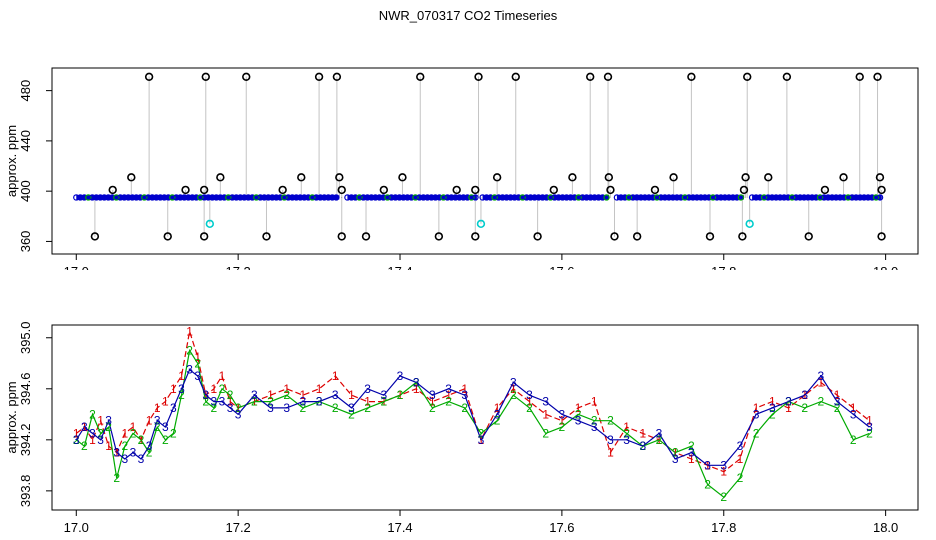 Image resolution: width=936 pixels, height=540 pixels. Describe the element at coordinates (210, 224) in the screenshot. I see `flagged-point` at that location.